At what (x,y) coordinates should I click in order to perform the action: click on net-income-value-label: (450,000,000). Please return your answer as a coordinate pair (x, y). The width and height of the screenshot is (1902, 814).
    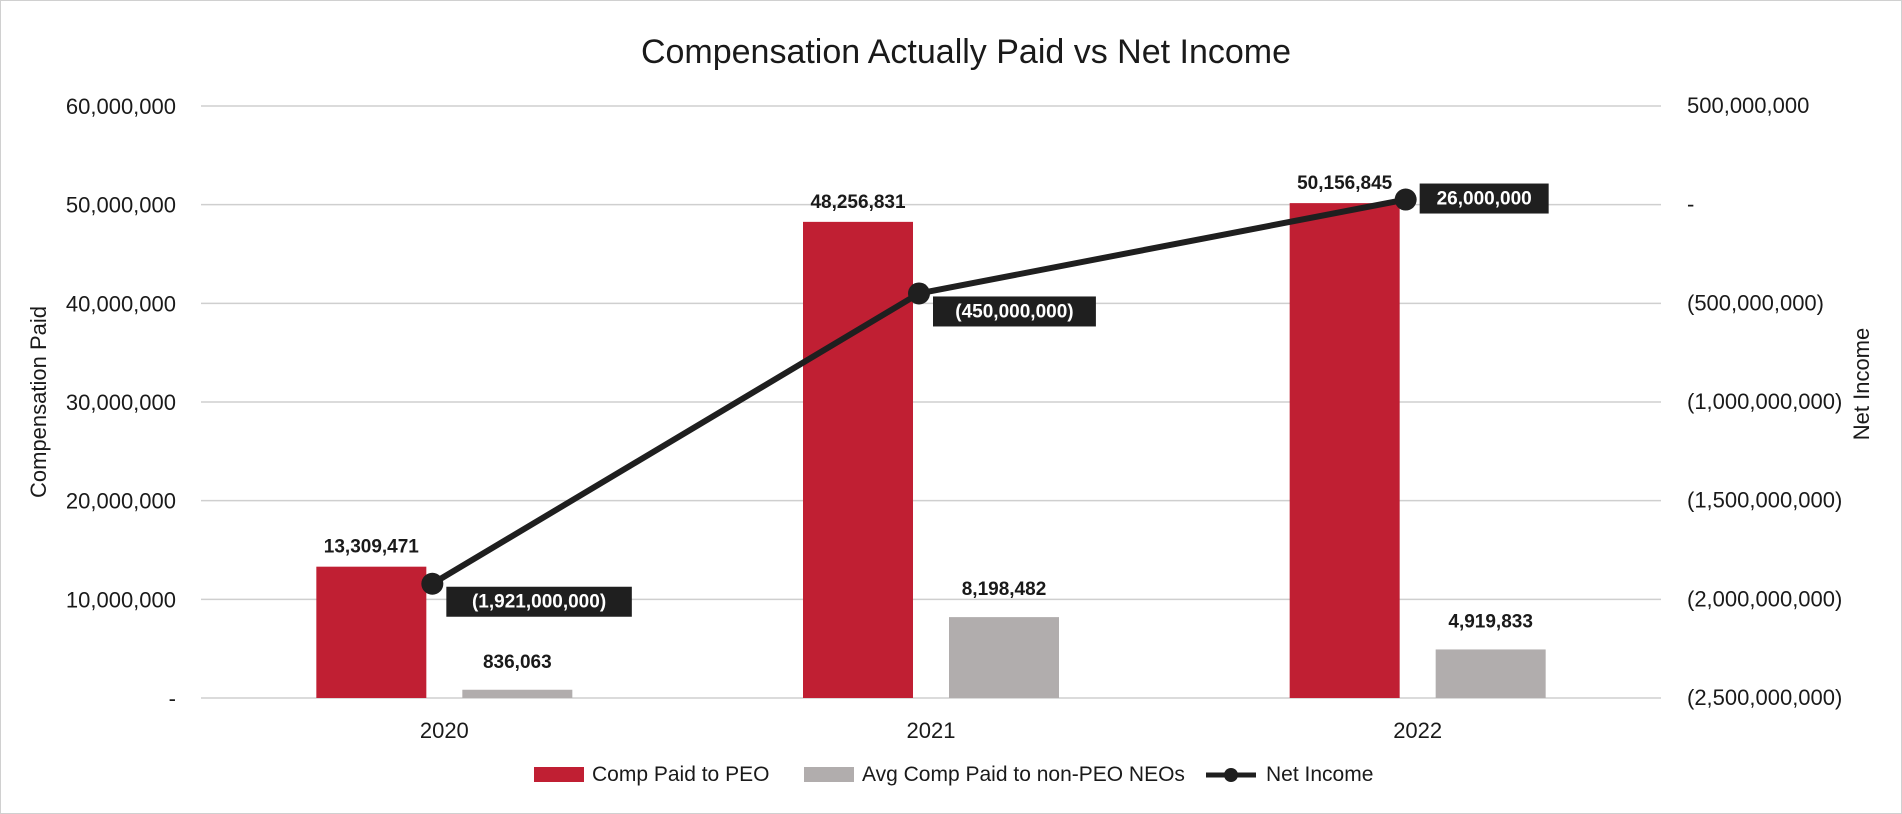
    Looking at the image, I should click on (1014, 311).